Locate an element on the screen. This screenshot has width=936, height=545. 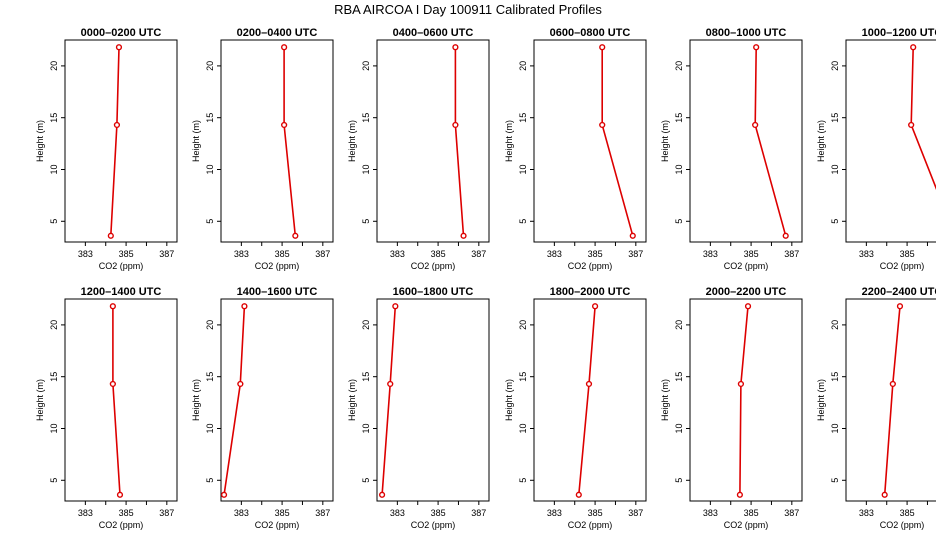
panel-title: 1000–1200 UTC is located at coordinates (899, 33).